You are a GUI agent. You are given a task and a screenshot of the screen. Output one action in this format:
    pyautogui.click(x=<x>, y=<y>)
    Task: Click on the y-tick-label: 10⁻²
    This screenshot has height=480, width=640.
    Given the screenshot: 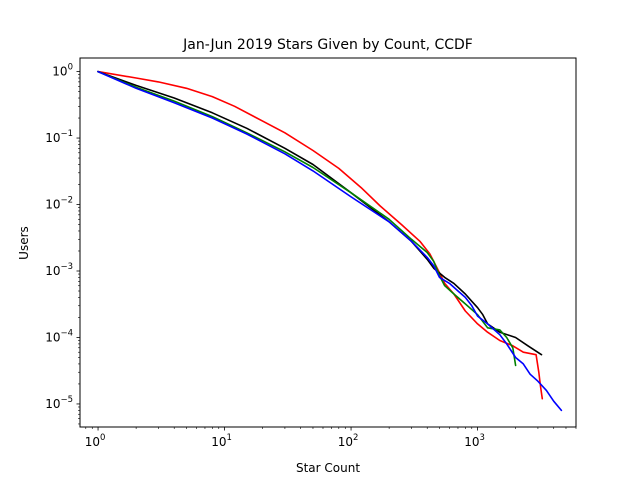 What is the action you would take?
    pyautogui.click(x=59, y=204)
    